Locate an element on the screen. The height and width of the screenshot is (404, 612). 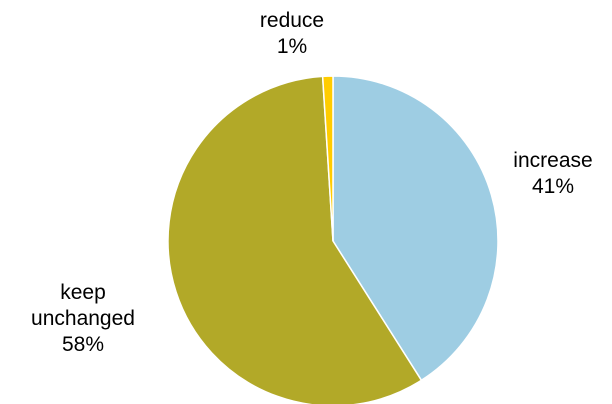
label-increase-name: increase is located at coordinates (553, 160).